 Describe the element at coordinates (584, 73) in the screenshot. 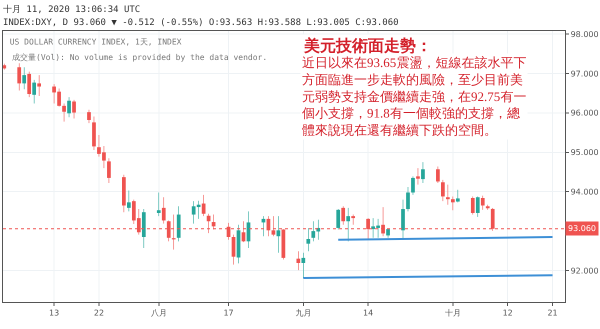

I see `y-tick-label: 97.000` at that location.